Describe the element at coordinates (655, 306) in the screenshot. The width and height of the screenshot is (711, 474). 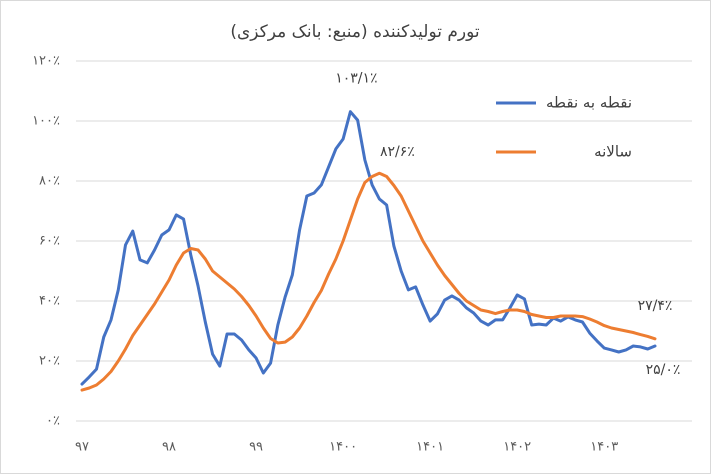
I see `data-label: ۲۷/۴٪` at that location.